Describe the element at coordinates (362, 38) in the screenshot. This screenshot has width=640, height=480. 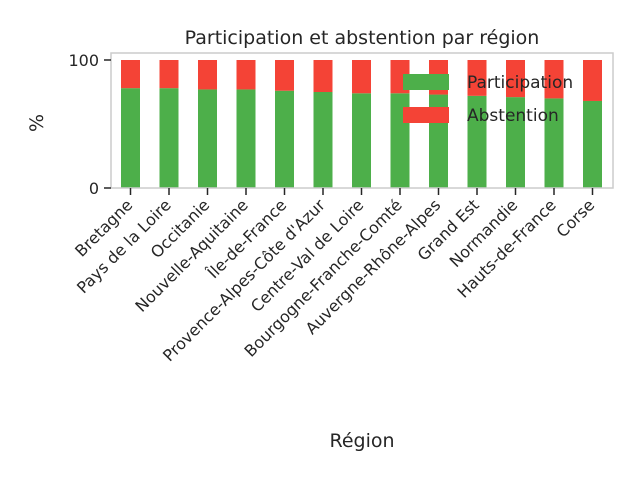
I see `chart-title: Participation et abstention par région` at that location.